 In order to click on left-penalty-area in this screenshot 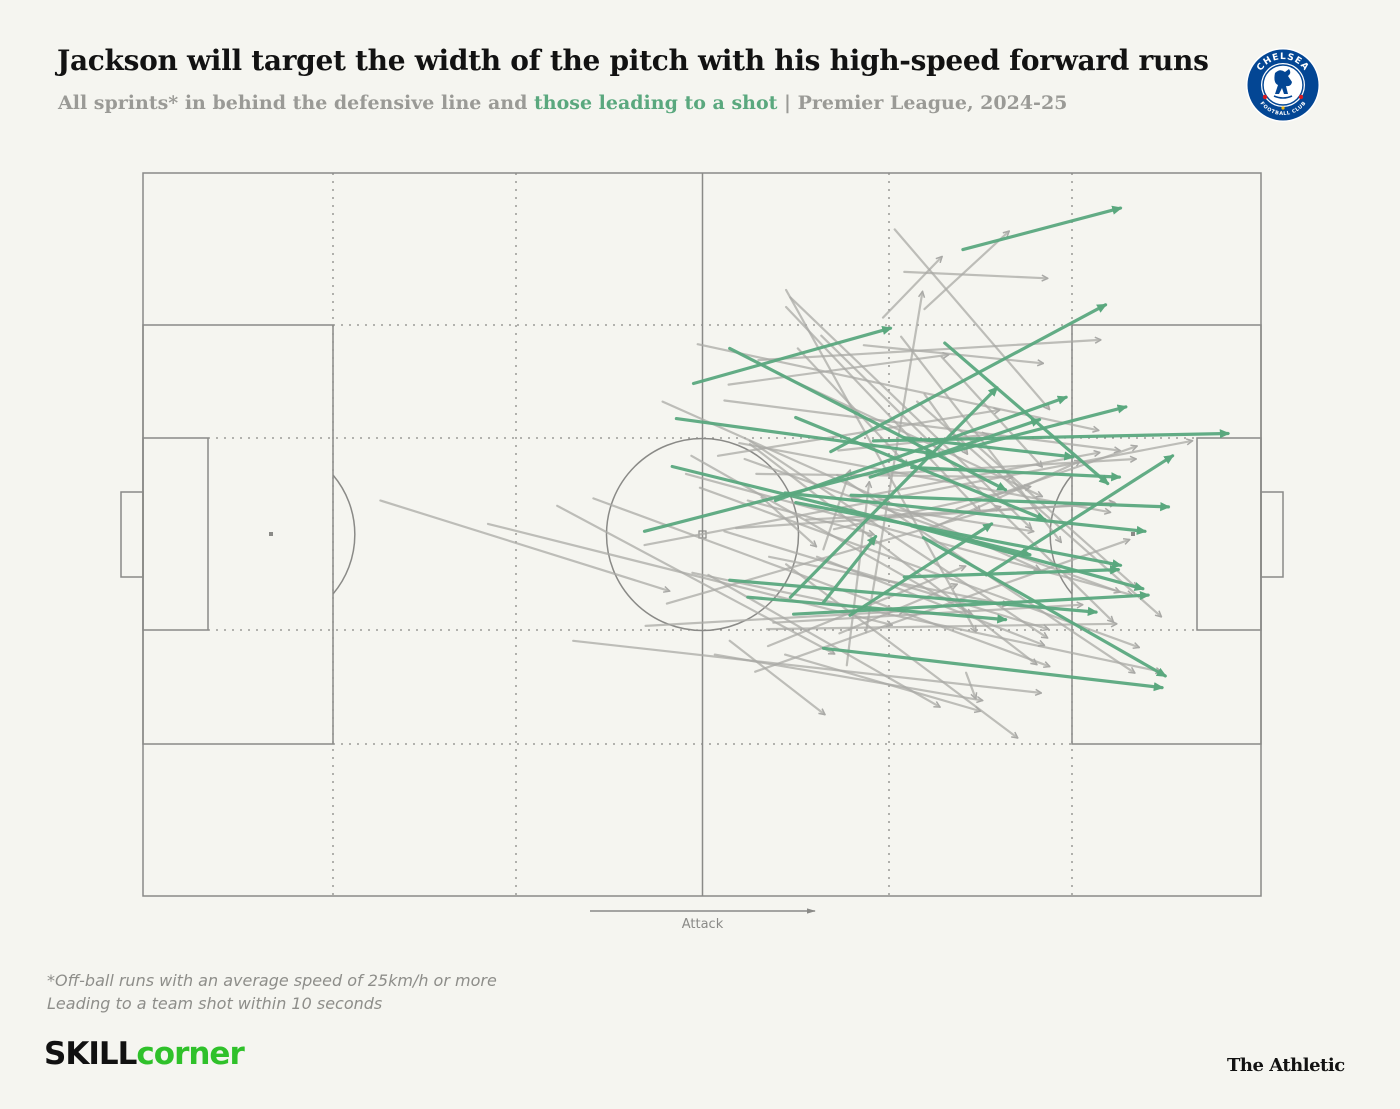, I will do `click(238, 534)`.